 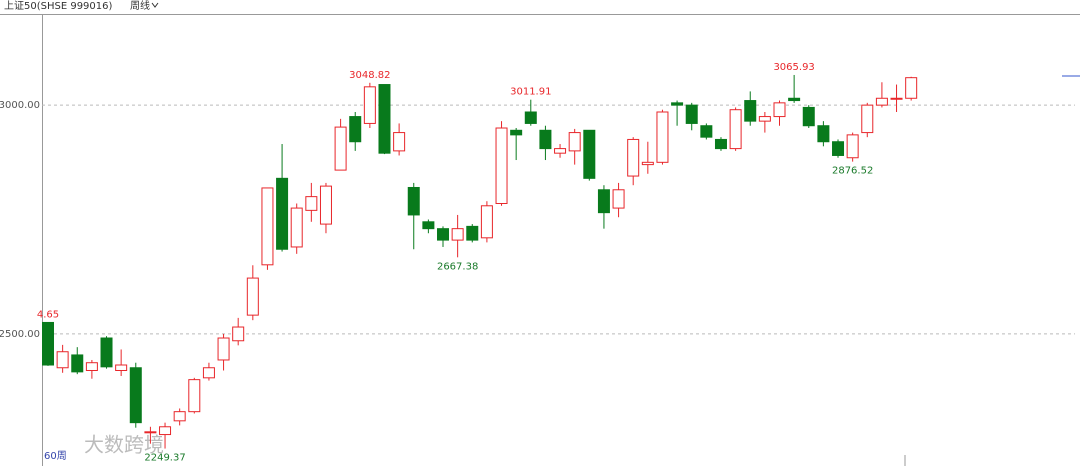 I want to click on high-label: 3065.93, so click(x=793, y=67).